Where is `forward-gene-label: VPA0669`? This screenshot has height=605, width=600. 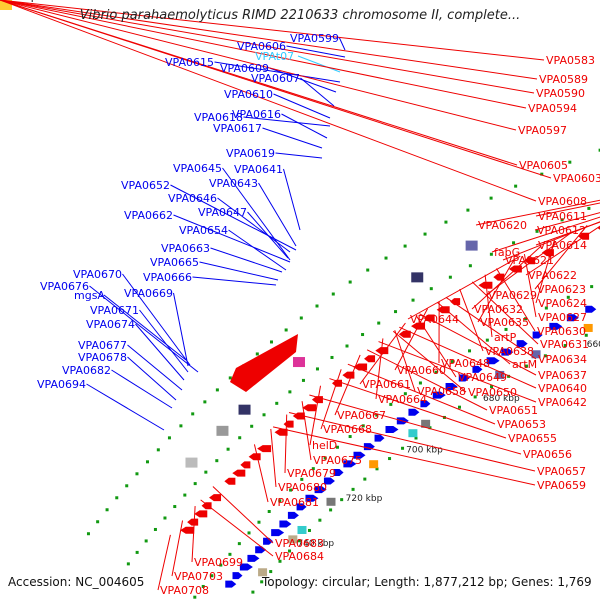
forward-gene-label: VPA0669 is located at coordinates (148, 293).